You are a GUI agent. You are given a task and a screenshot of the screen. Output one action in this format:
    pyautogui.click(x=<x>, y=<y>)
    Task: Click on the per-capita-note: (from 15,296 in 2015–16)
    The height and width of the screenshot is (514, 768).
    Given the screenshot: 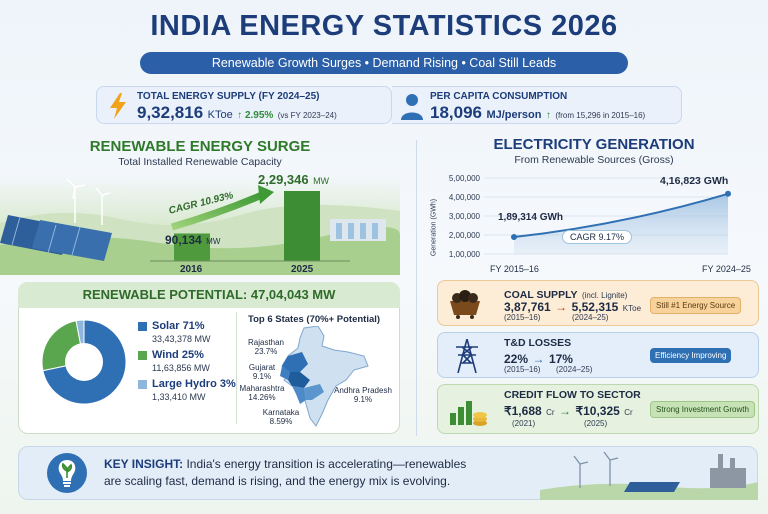 What is the action you would take?
    pyautogui.click(x=600, y=115)
    